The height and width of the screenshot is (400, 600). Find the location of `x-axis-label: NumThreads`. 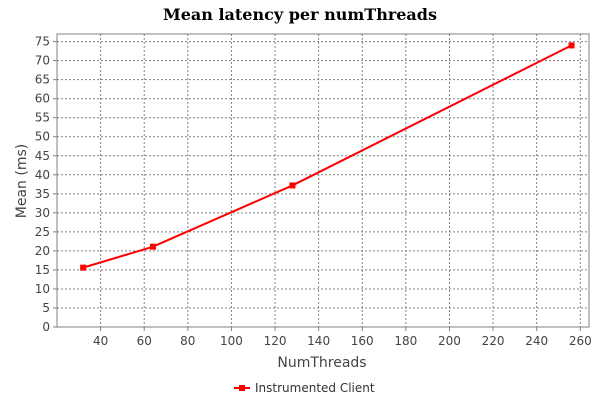

x-axis-label: NumThreads is located at coordinates (321, 363).